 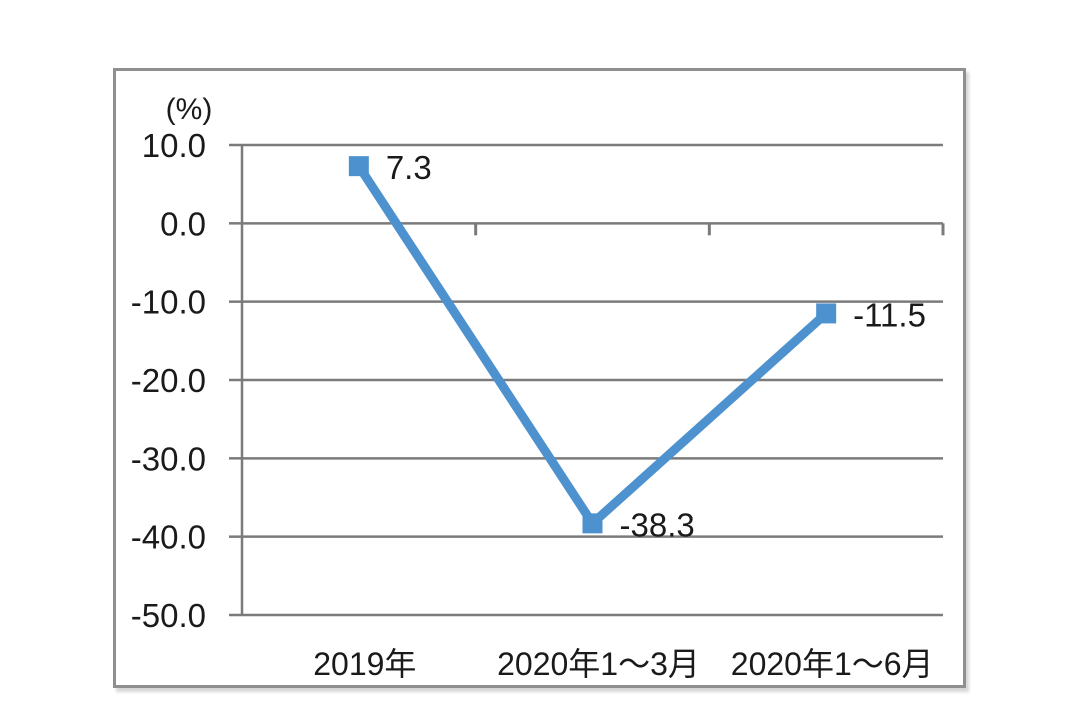 I want to click on y-axis-tick-label: -40.0, so click(x=168, y=537).